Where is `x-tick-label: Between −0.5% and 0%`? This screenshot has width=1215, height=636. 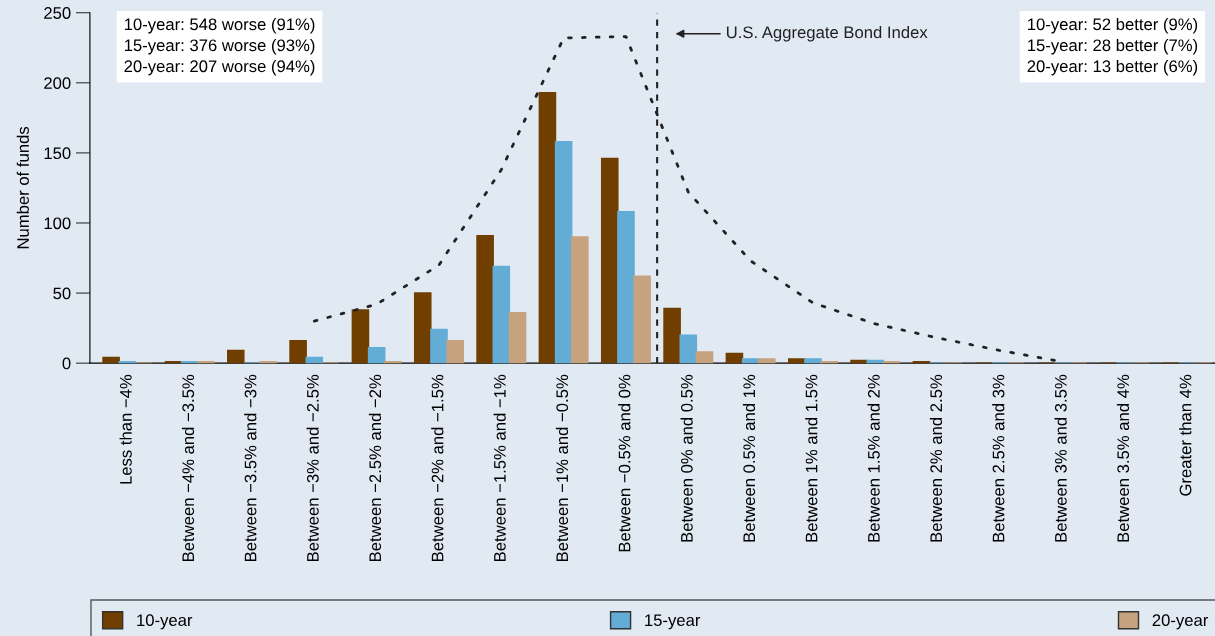
x-tick-label: Between −0.5% and 0% is located at coordinates (624, 463).